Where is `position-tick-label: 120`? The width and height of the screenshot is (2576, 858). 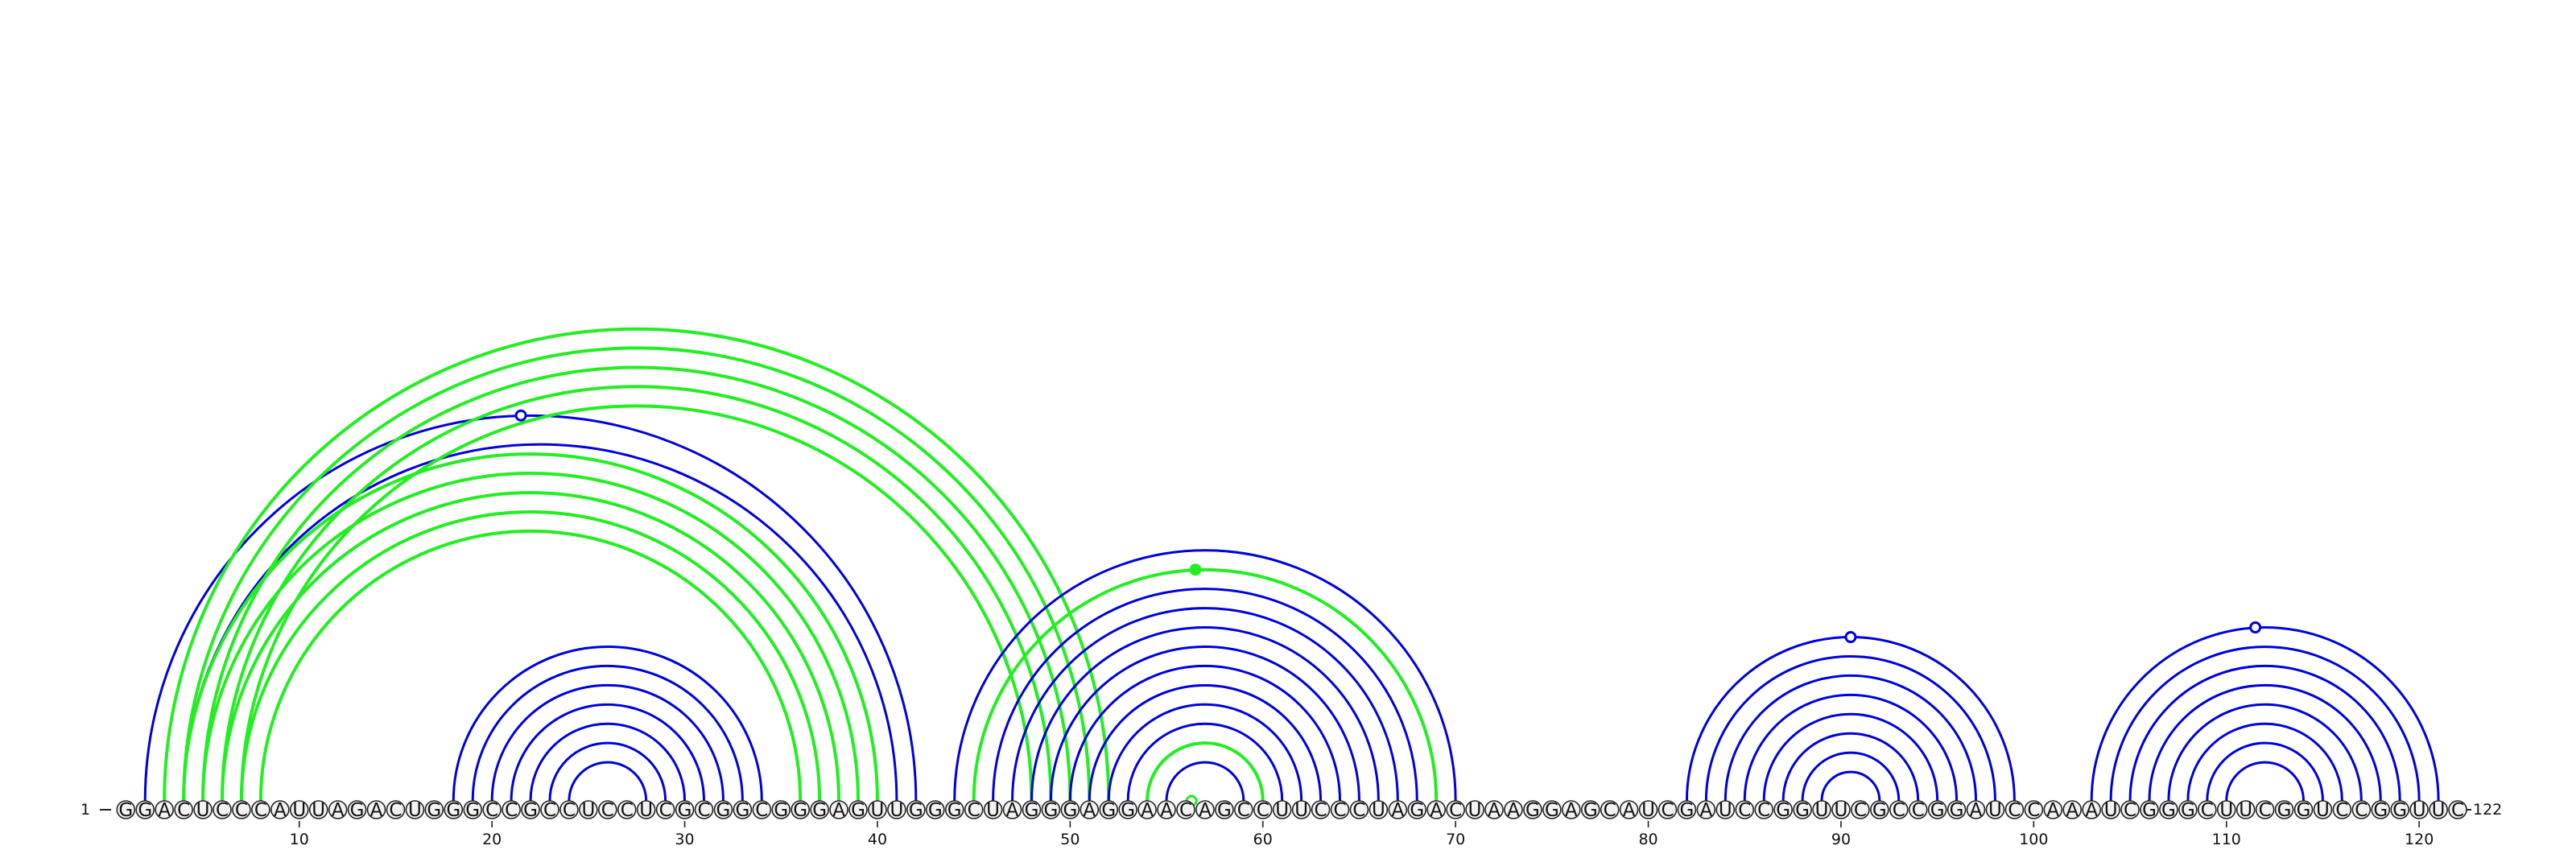
position-tick-label: 120 is located at coordinates (2419, 839).